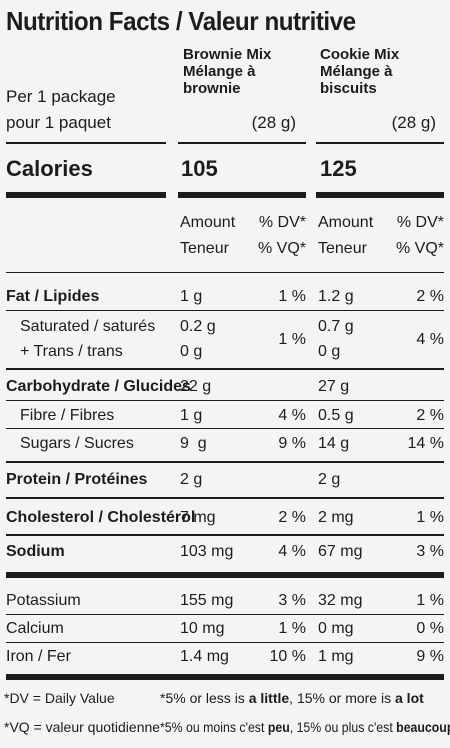  What do you see at coordinates (430, 415) in the screenshot?
I see `fibre-cookie-dv: 2 %` at bounding box center [430, 415].